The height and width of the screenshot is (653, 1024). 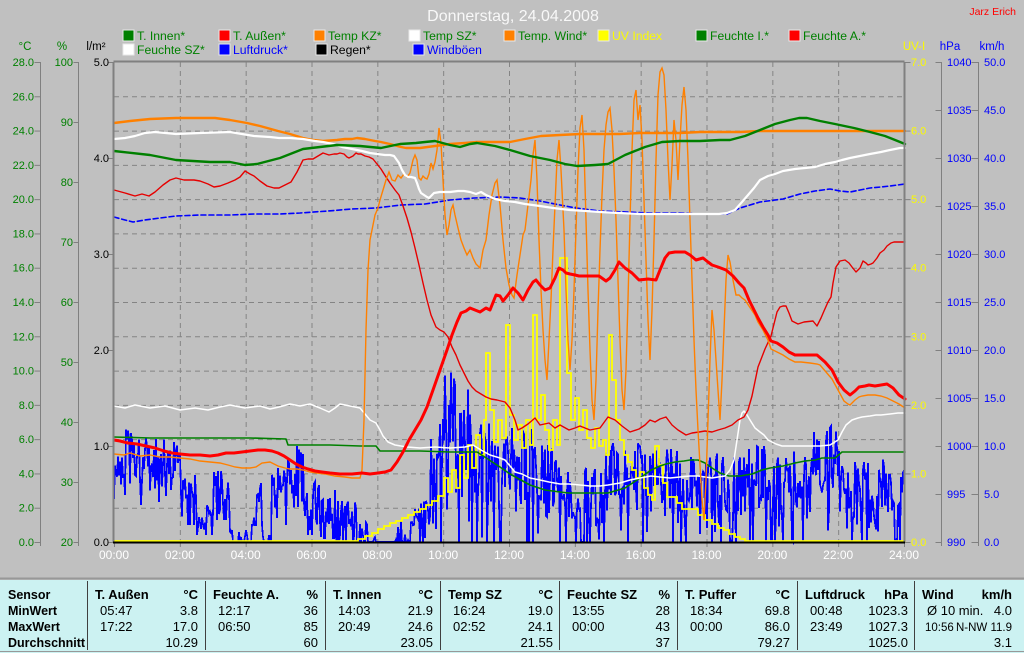 What do you see at coordinates (23, 200) in the screenshot?
I see `svg-text: 20.0` at bounding box center [23, 200].